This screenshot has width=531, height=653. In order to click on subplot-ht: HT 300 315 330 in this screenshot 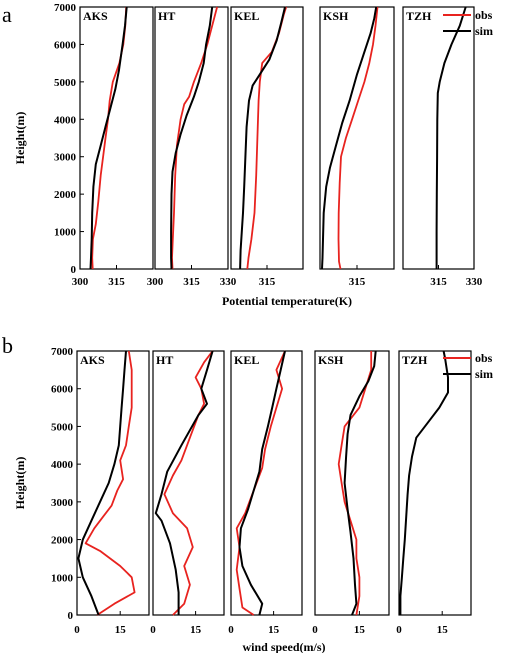, I will do `click(192, 147)`.